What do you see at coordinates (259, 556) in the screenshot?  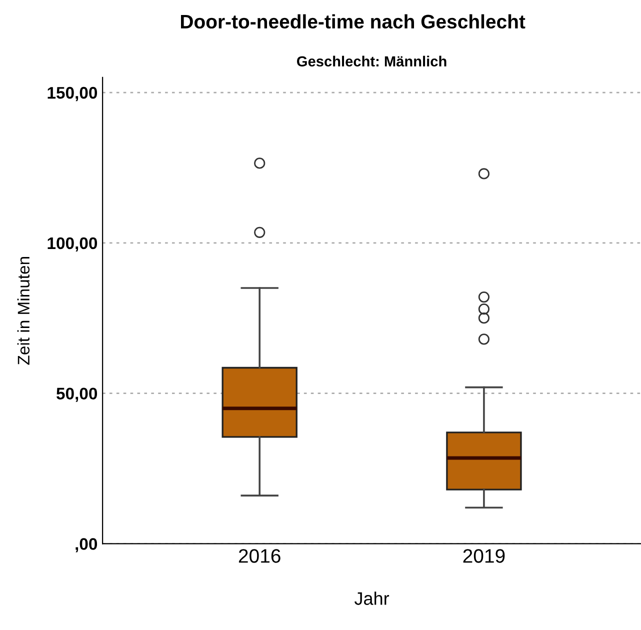 I see `x-tick-label: 2016` at bounding box center [259, 556].